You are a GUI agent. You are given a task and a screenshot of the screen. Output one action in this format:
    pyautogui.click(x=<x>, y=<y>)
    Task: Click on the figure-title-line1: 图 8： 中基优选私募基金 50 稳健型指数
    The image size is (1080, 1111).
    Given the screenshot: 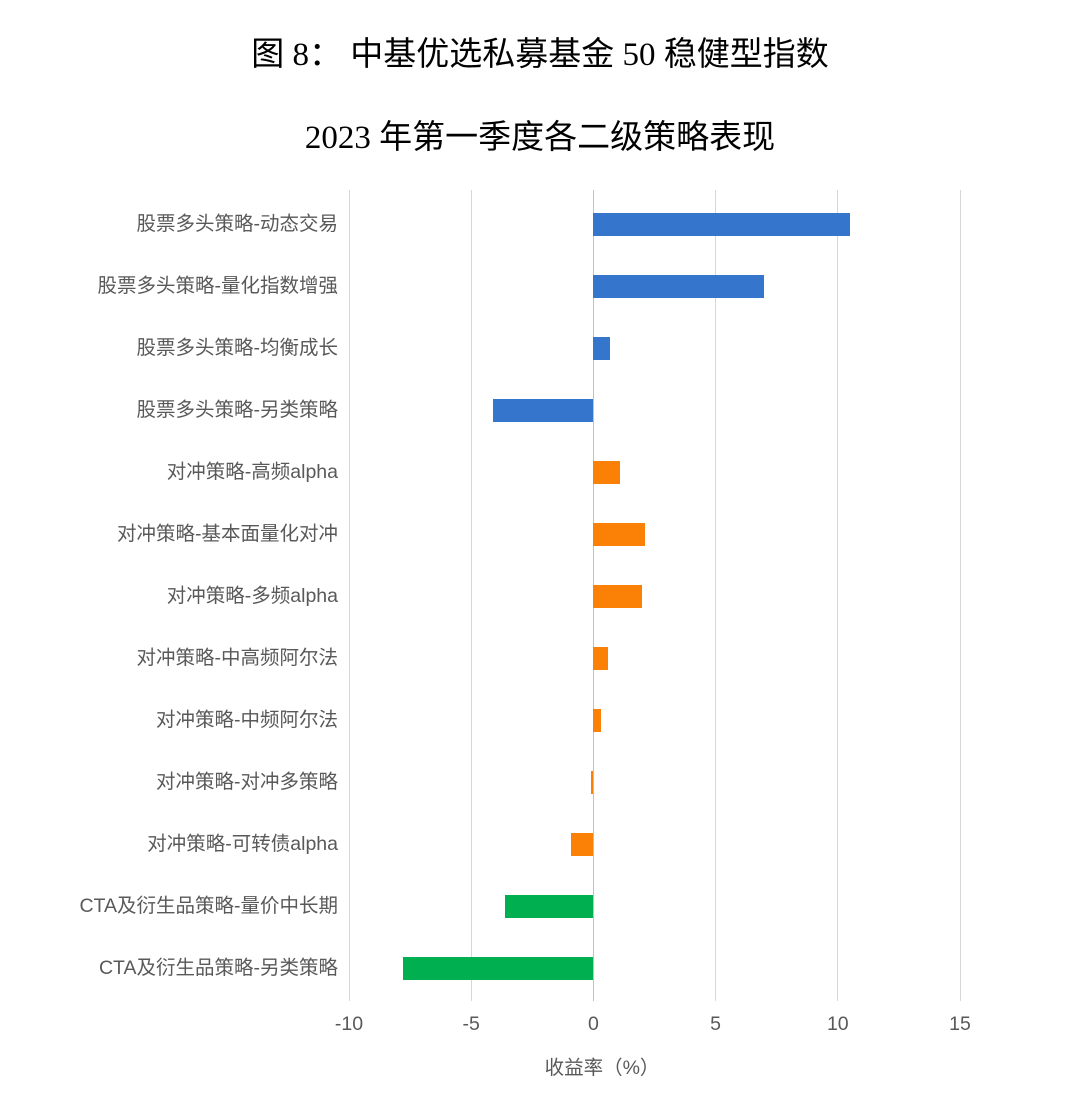 What is the action you would take?
    pyautogui.click(x=540, y=55)
    